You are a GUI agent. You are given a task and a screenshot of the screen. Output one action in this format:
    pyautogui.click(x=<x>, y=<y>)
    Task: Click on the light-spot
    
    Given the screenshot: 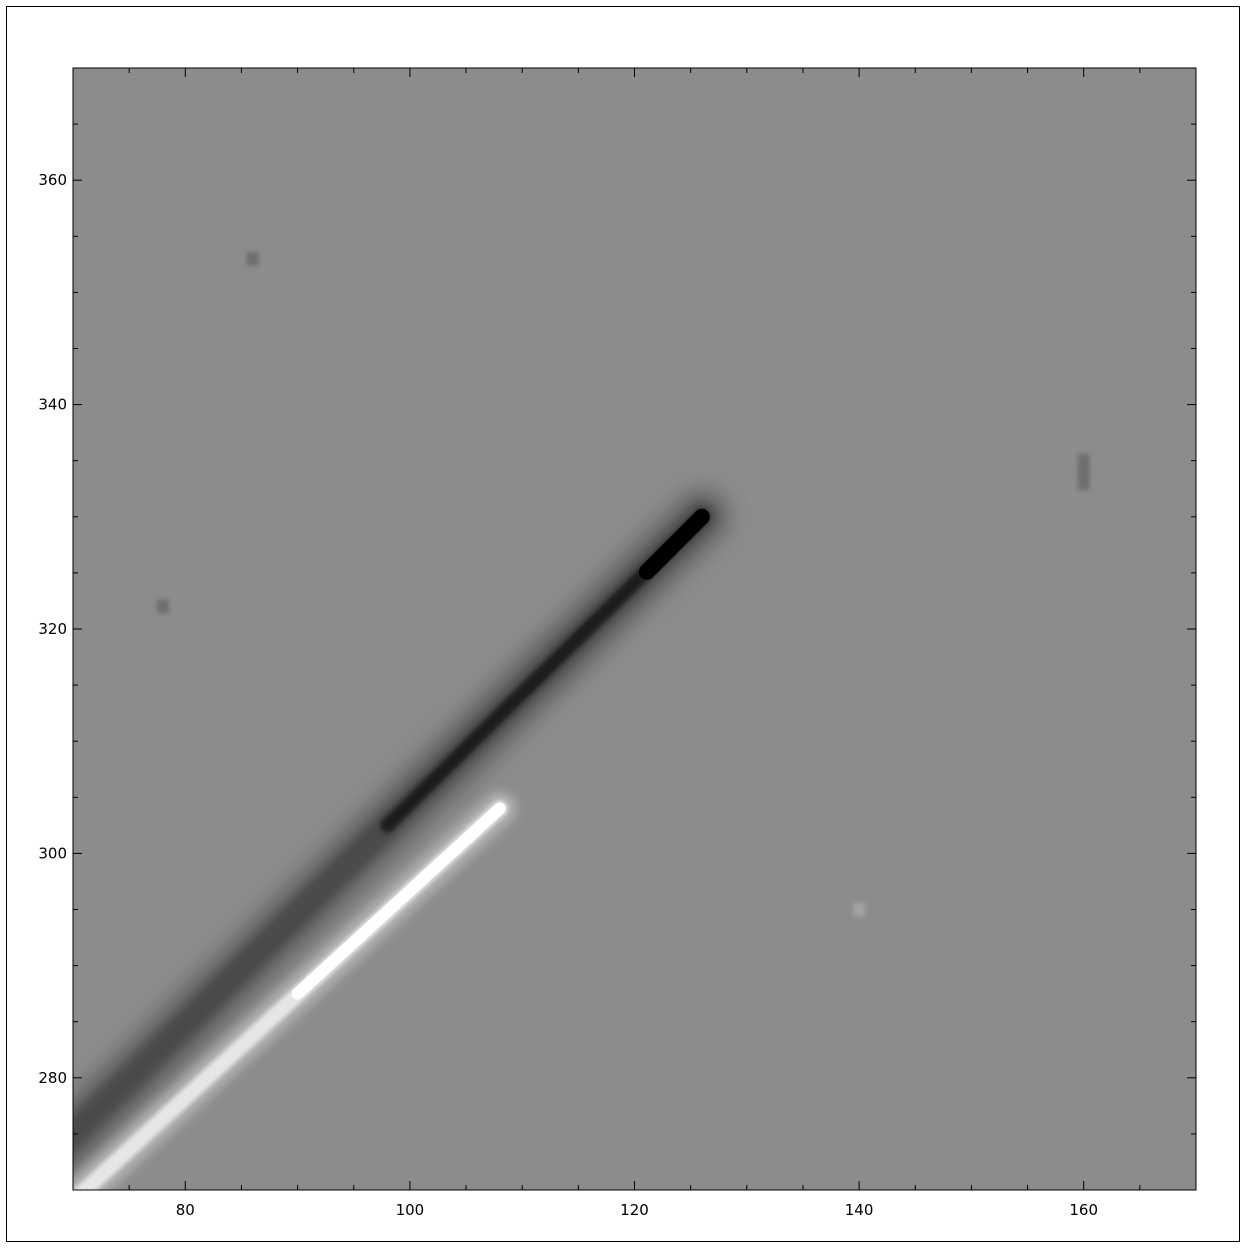 What is the action you would take?
    pyautogui.click(x=859, y=909)
    